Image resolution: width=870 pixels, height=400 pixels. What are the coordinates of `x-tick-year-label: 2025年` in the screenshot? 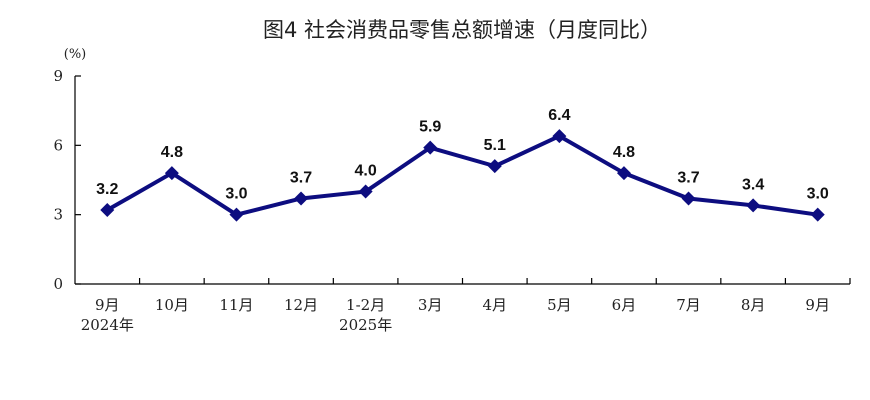 It's located at (365, 325).